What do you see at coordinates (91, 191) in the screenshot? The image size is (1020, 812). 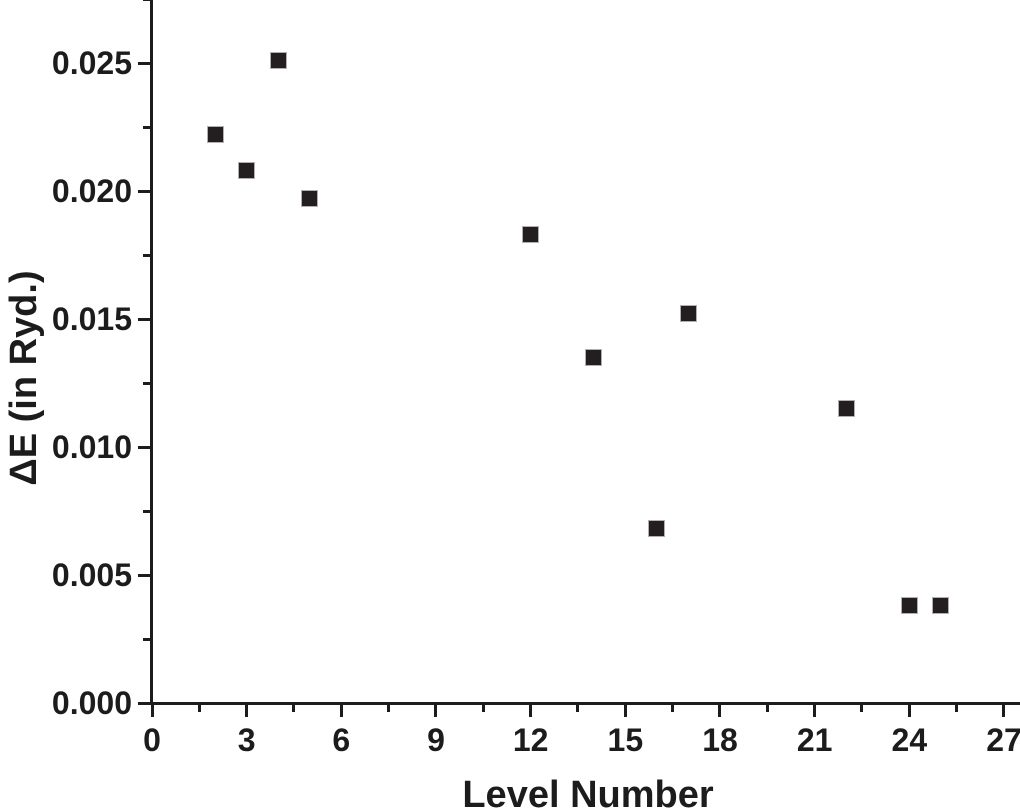 I see `y-tick-label: 0.020` at bounding box center [91, 191].